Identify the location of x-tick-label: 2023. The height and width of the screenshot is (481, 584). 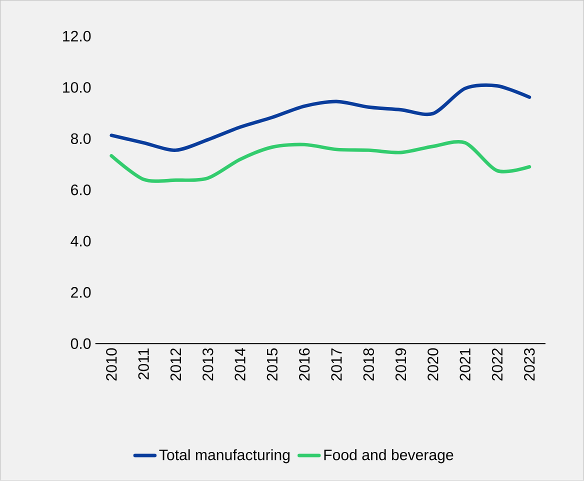
(529, 364).